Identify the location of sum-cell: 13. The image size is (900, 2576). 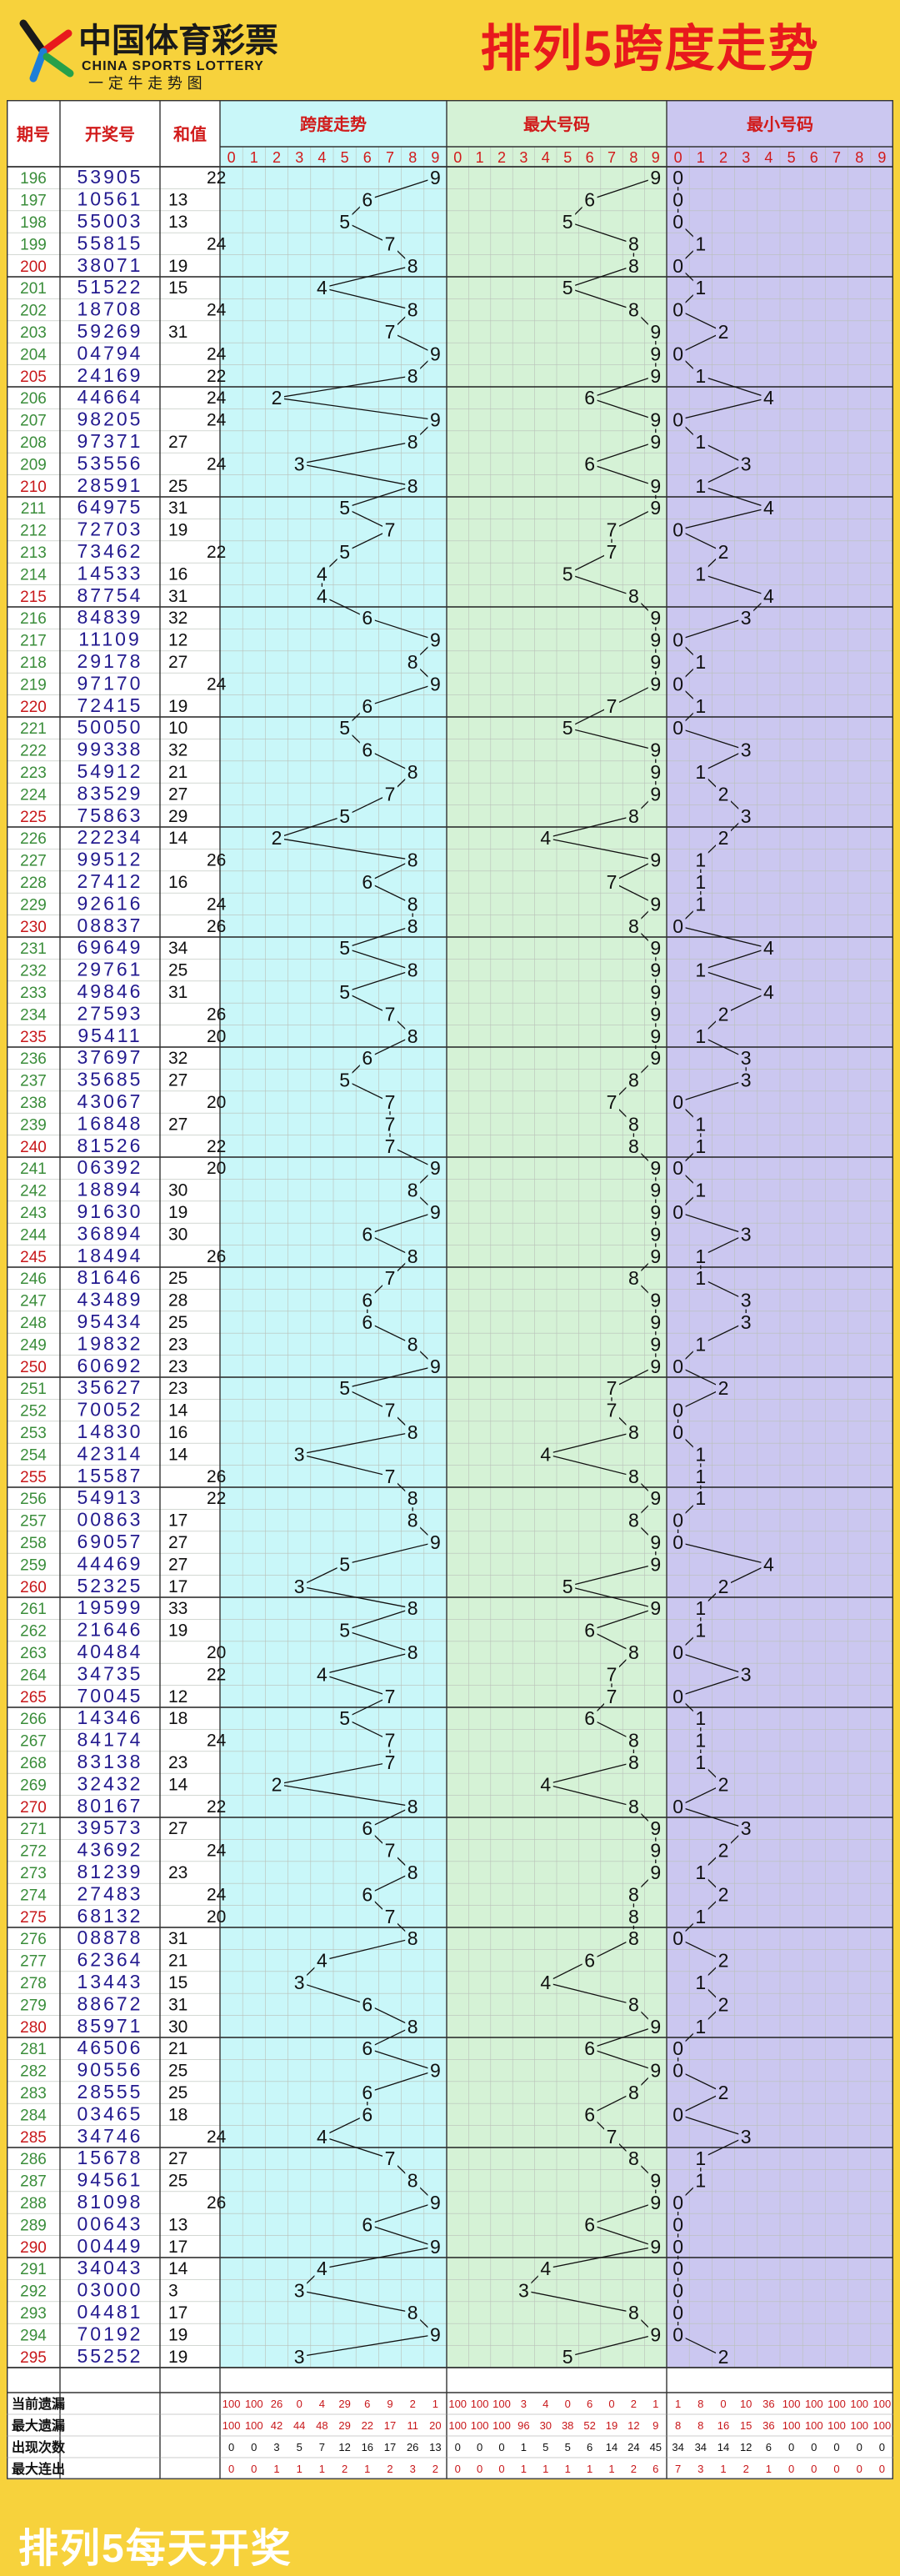
(178, 222).